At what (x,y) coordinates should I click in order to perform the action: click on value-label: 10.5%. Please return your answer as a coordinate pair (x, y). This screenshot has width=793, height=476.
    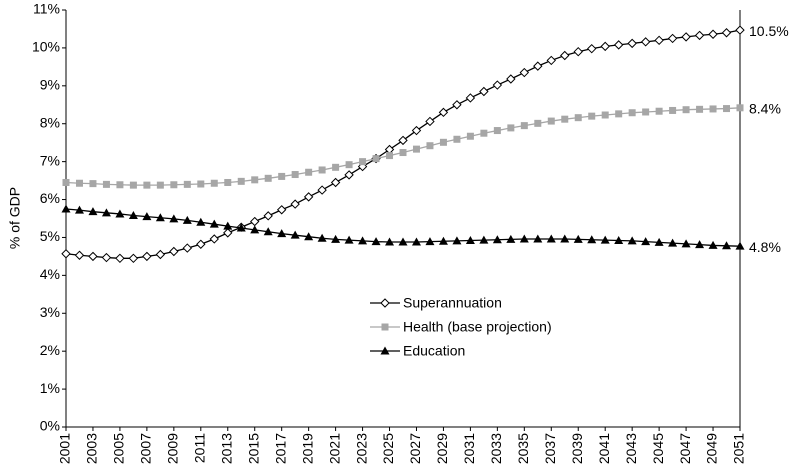
    Looking at the image, I should click on (769, 31).